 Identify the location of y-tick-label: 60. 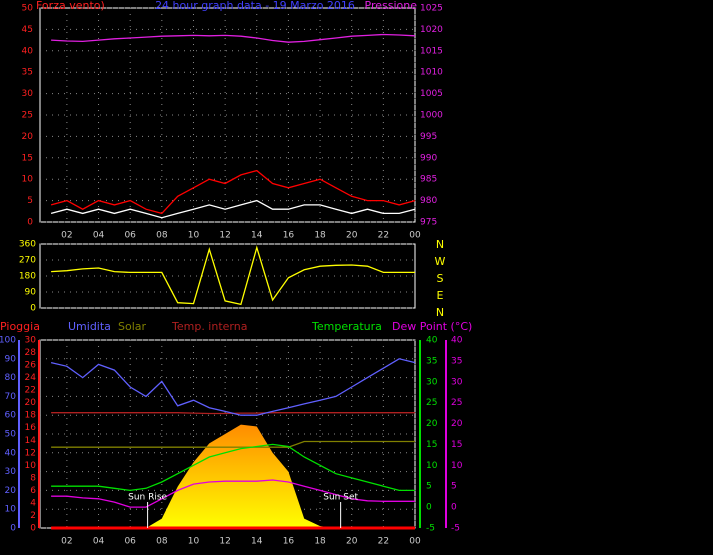
(11, 416).